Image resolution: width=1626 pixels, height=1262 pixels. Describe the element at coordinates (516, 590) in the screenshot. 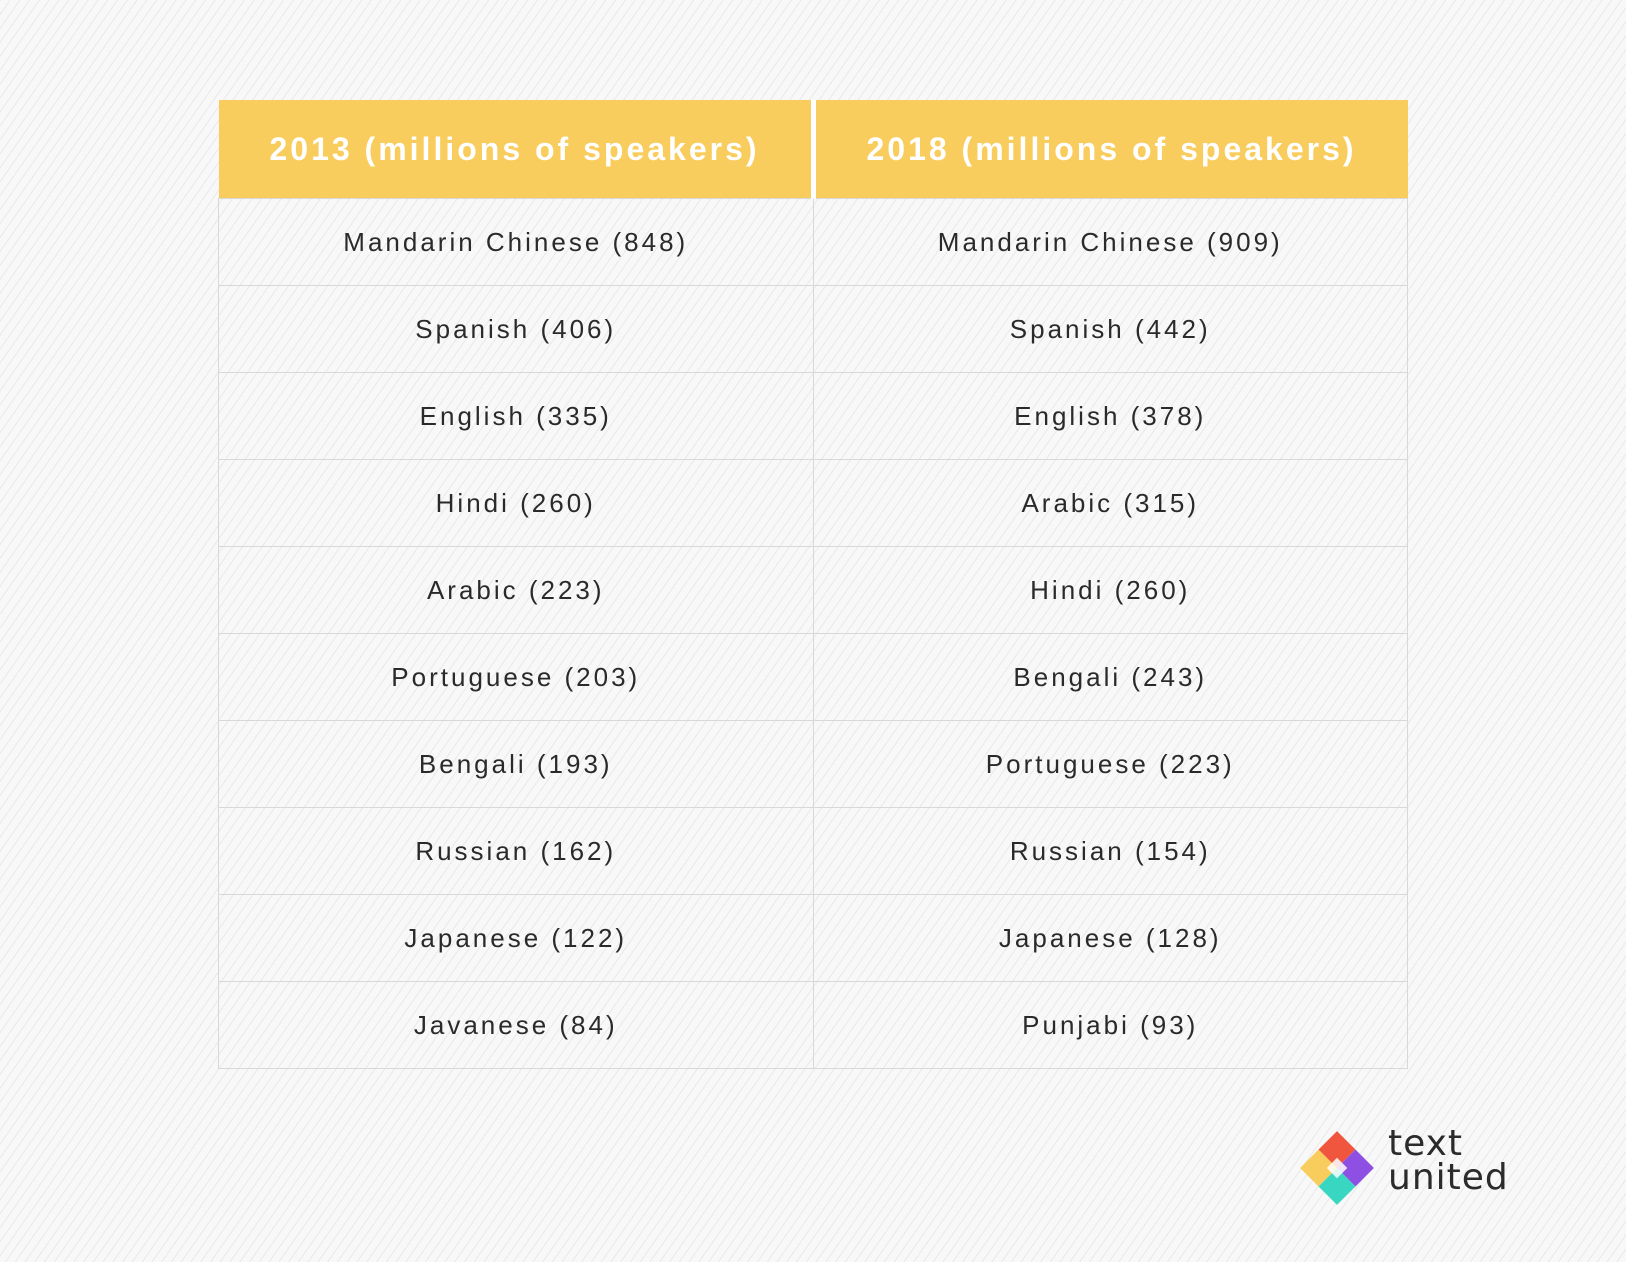

I see `cell-2013: Arabic (223)` at that location.